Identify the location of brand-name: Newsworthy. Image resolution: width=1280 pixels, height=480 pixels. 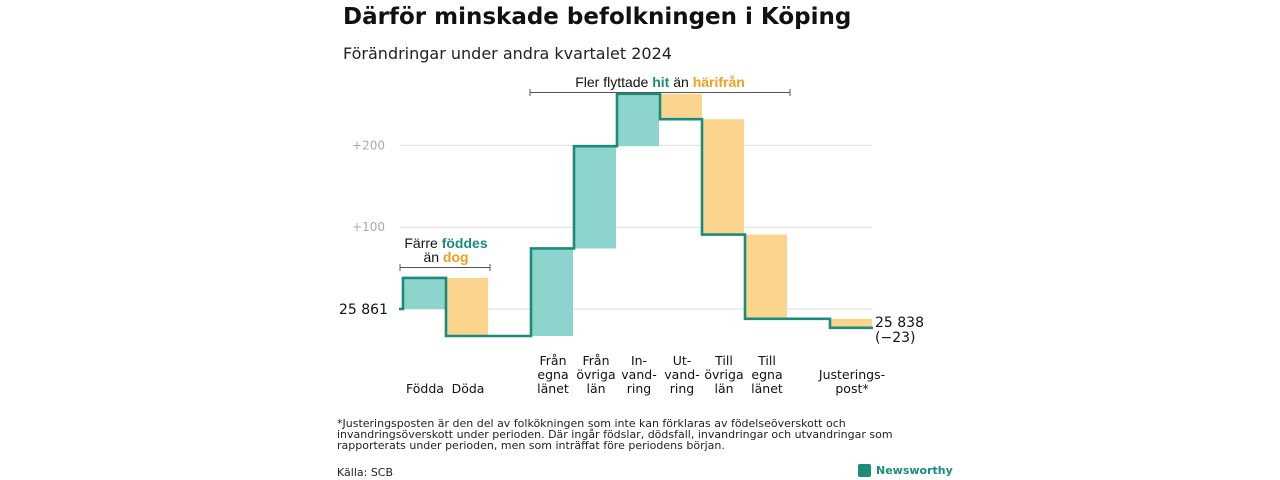
(914, 470).